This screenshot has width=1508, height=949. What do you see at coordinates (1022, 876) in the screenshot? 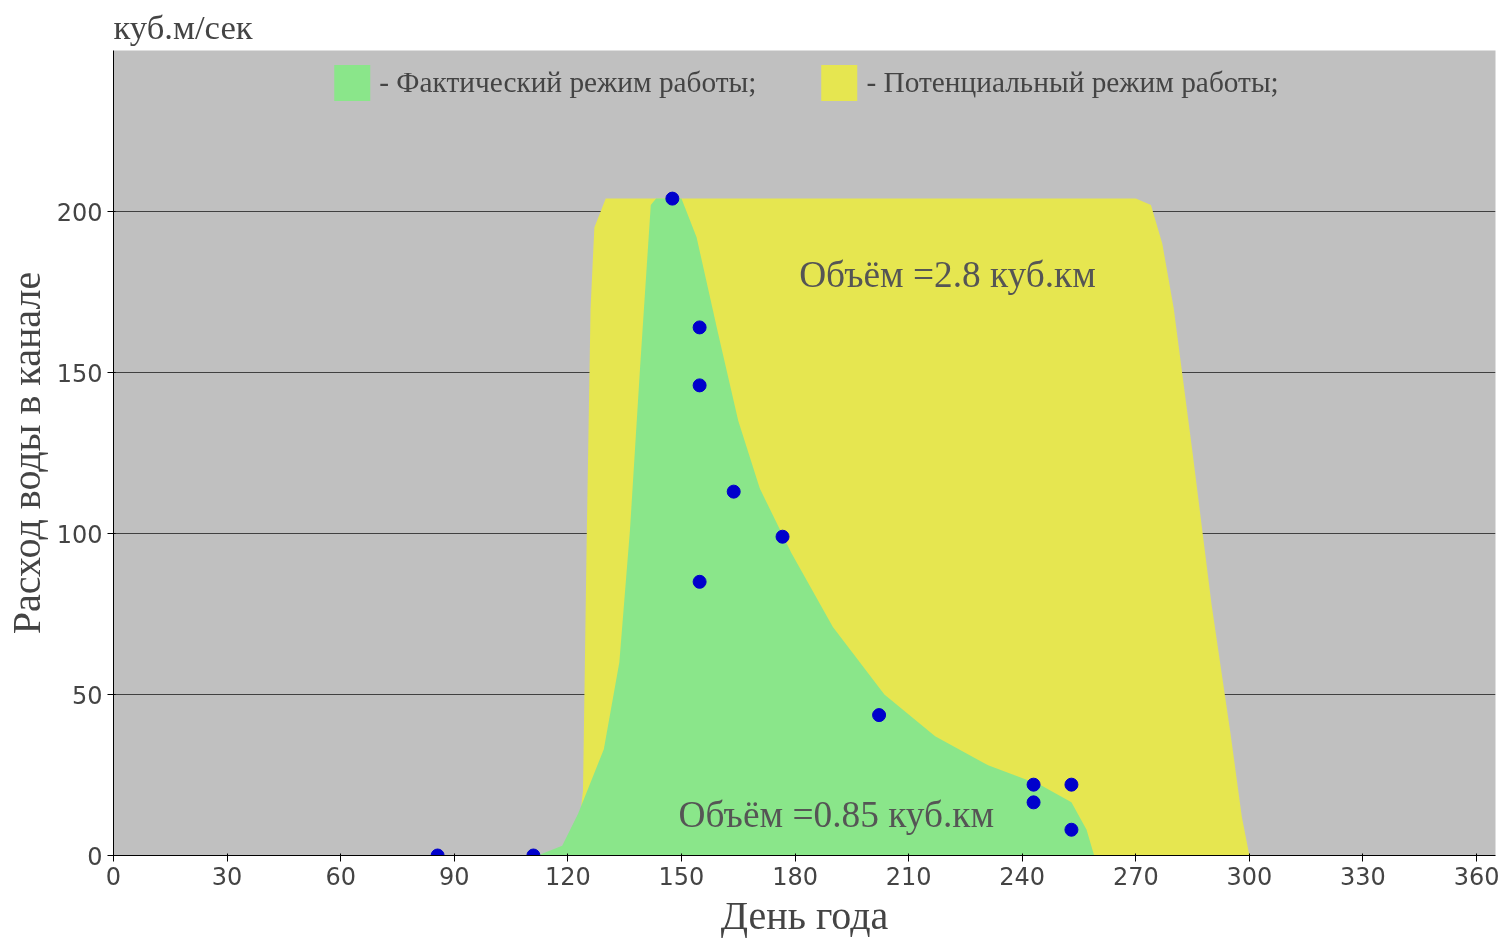
I see `x-tick-label: 240` at bounding box center [1022, 876].